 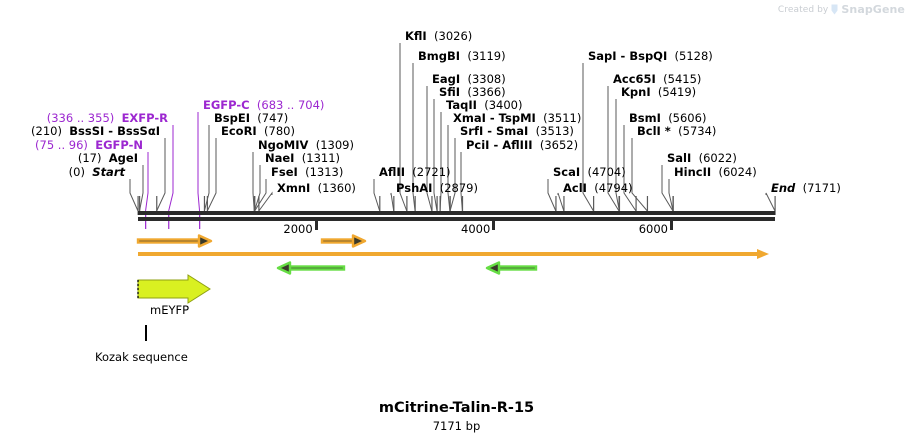 I want to click on site-name: EGFP-N, so click(x=119, y=145).